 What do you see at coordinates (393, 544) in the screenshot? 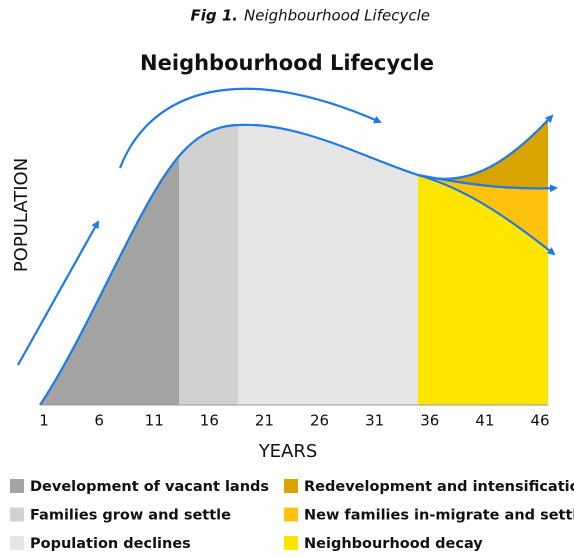
I see `legend-label: Neighbourhood decay` at bounding box center [393, 544].